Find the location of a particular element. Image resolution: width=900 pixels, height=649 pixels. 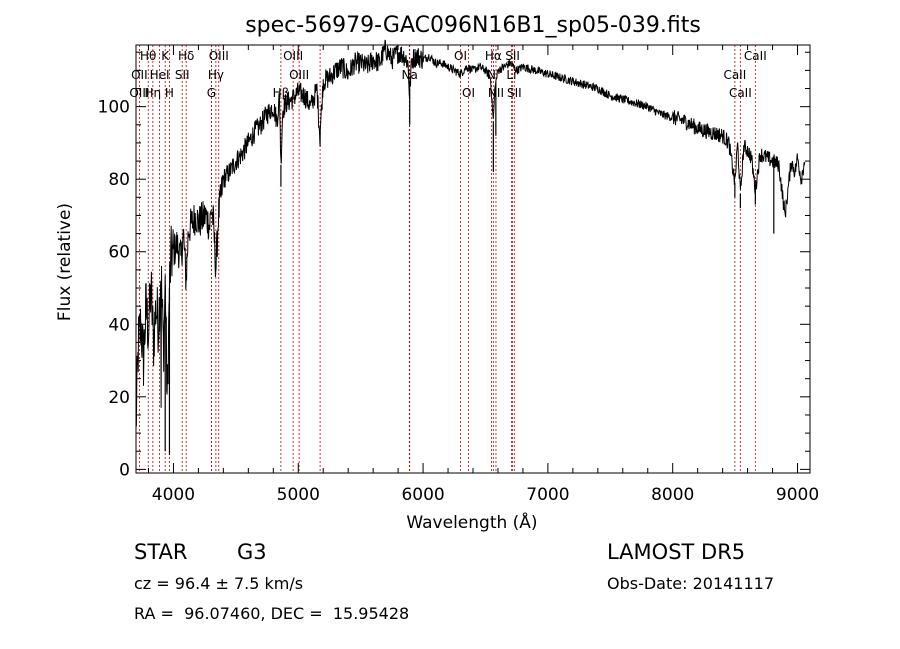

x-tick-label: 4000 is located at coordinates (173, 495).